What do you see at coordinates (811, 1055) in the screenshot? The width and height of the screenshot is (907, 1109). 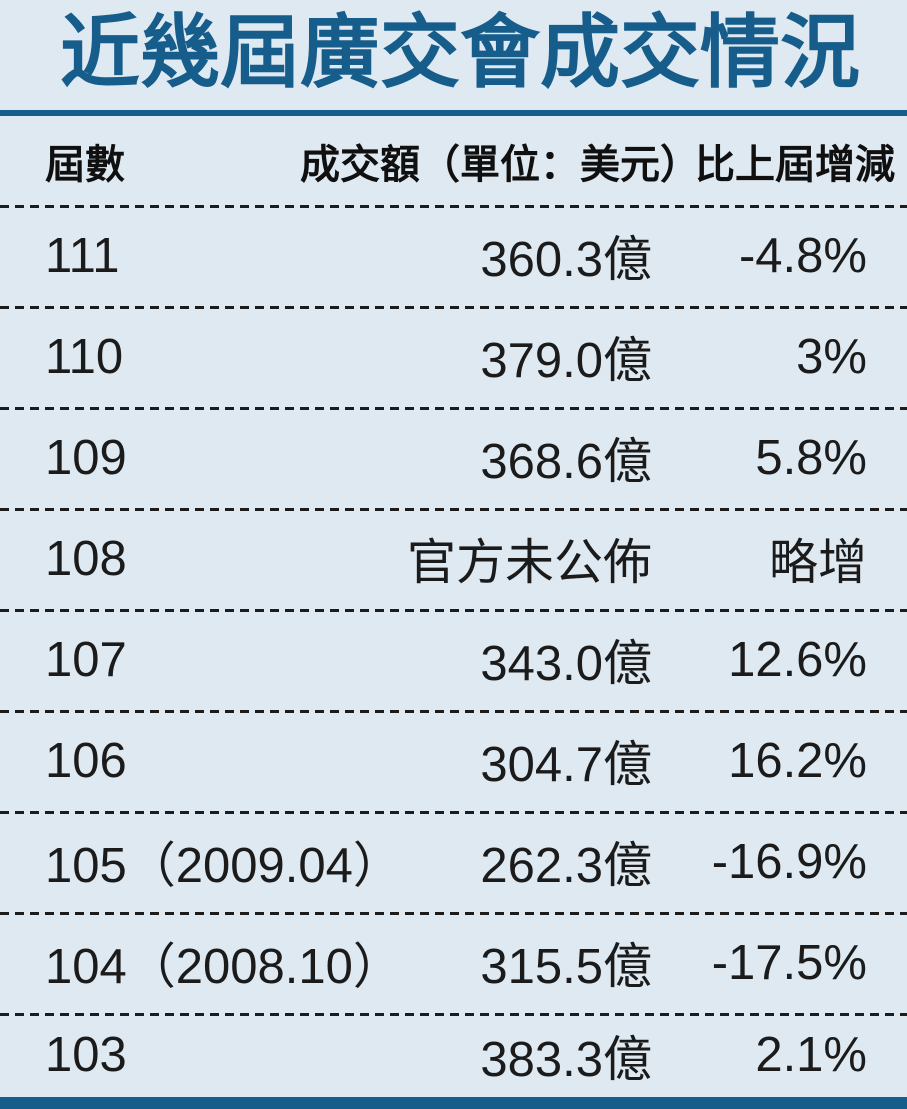 I see `change-cell: 2.1%` at bounding box center [811, 1055].